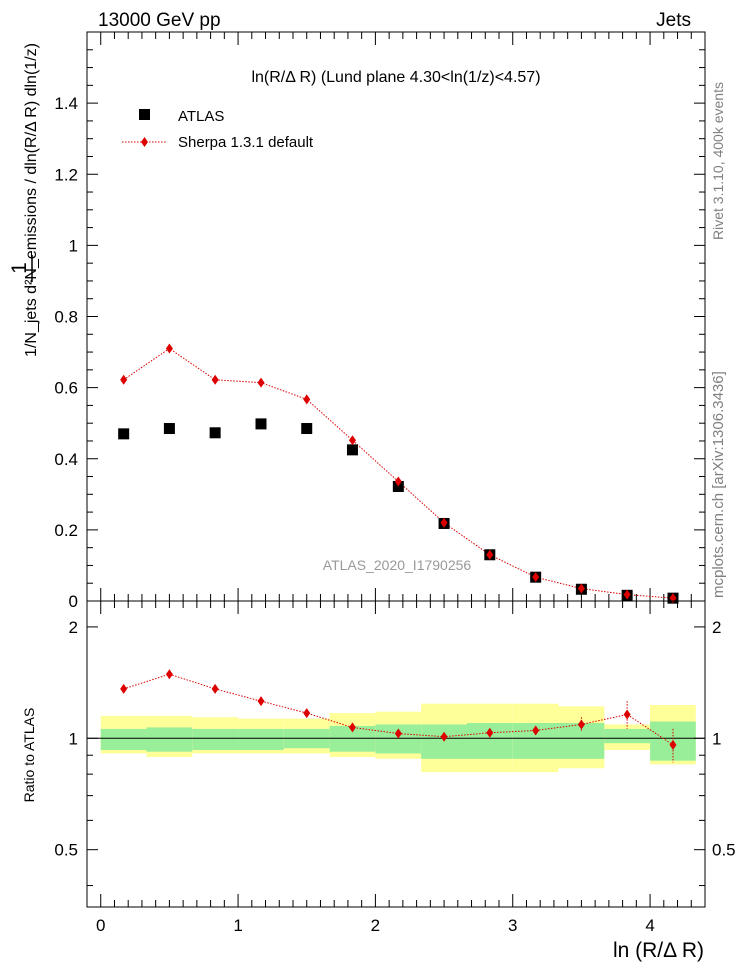  I want to click on y-tick-label: 0.2, so click(66, 530).